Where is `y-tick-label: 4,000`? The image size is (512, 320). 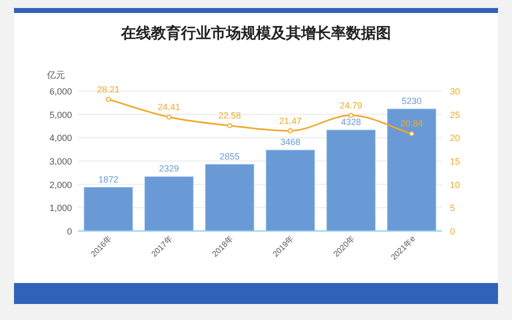
y-tick-label: 4,000 is located at coordinates (60, 138).